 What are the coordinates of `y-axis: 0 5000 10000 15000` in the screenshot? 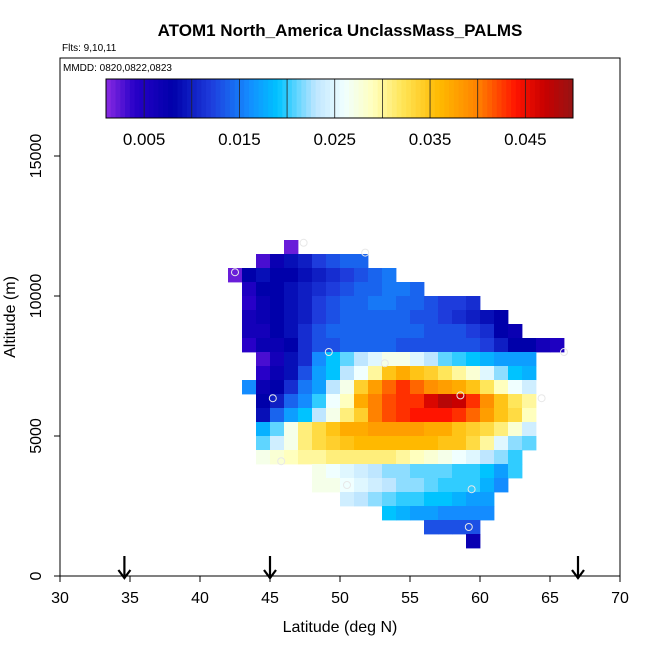 It's located at (44, 357).